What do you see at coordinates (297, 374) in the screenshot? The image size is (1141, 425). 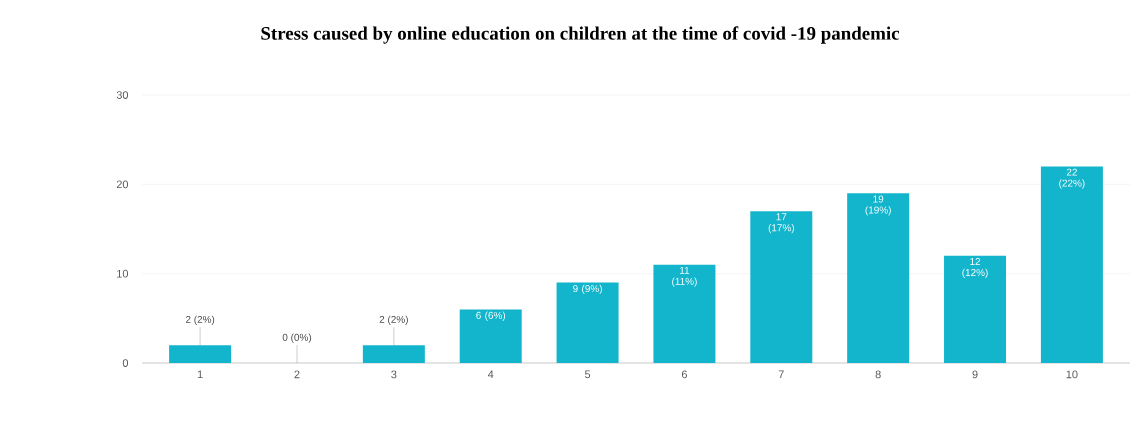 I see `x-tick-label: 2` at bounding box center [297, 374].